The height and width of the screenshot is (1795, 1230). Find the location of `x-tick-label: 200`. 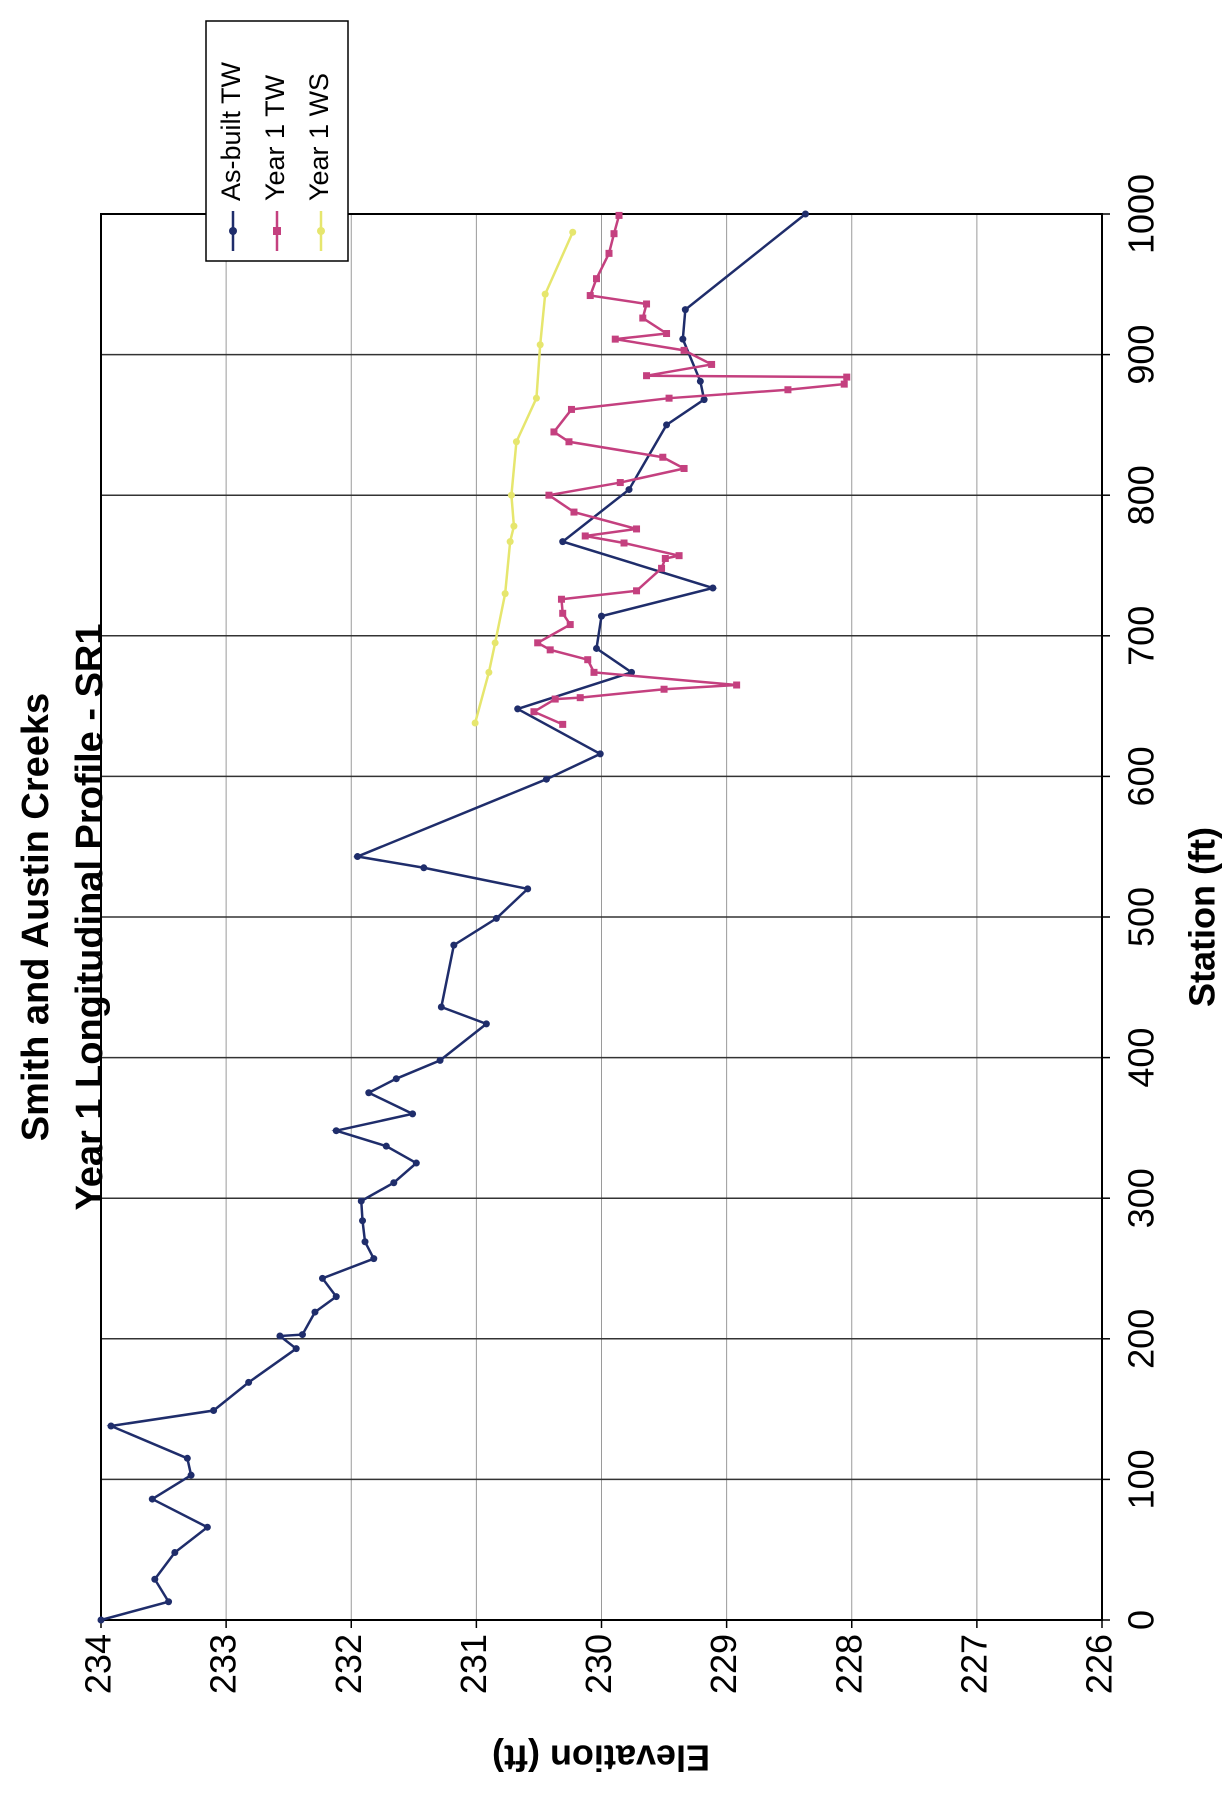

x-tick-label: 200 is located at coordinates (1141, 1339).